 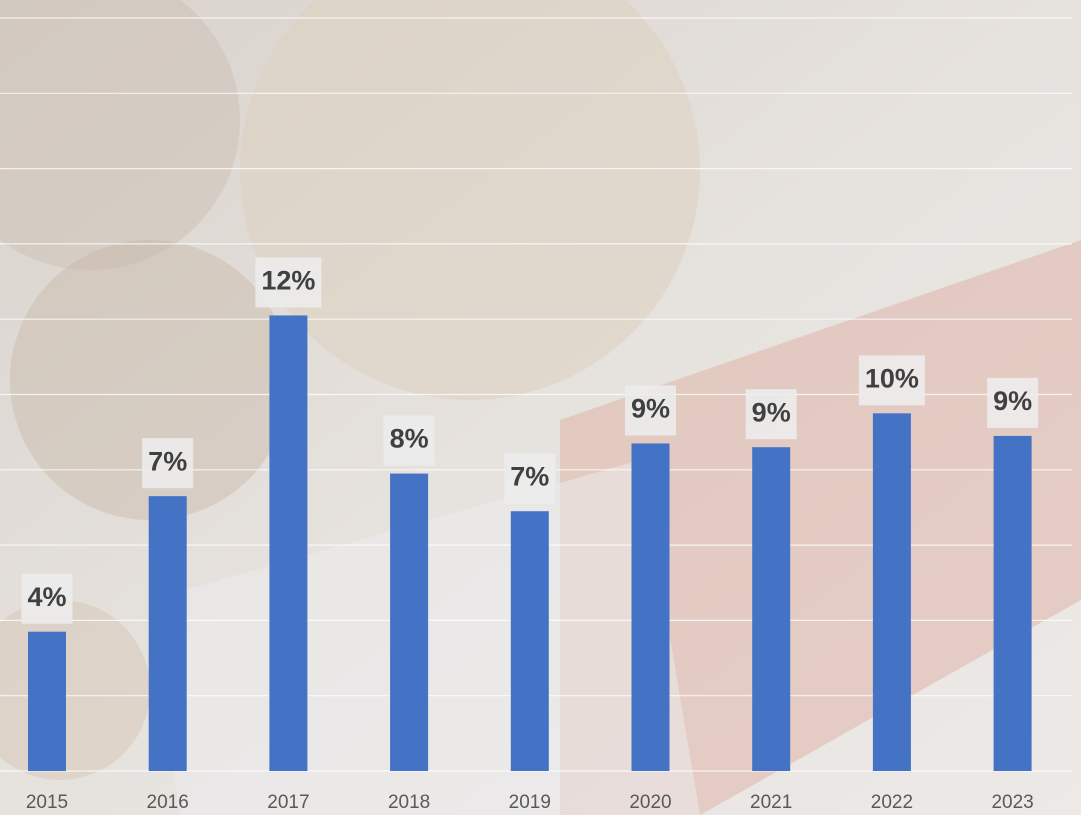 What do you see at coordinates (650, 802) in the screenshot?
I see `x-tick-label: 2020` at bounding box center [650, 802].